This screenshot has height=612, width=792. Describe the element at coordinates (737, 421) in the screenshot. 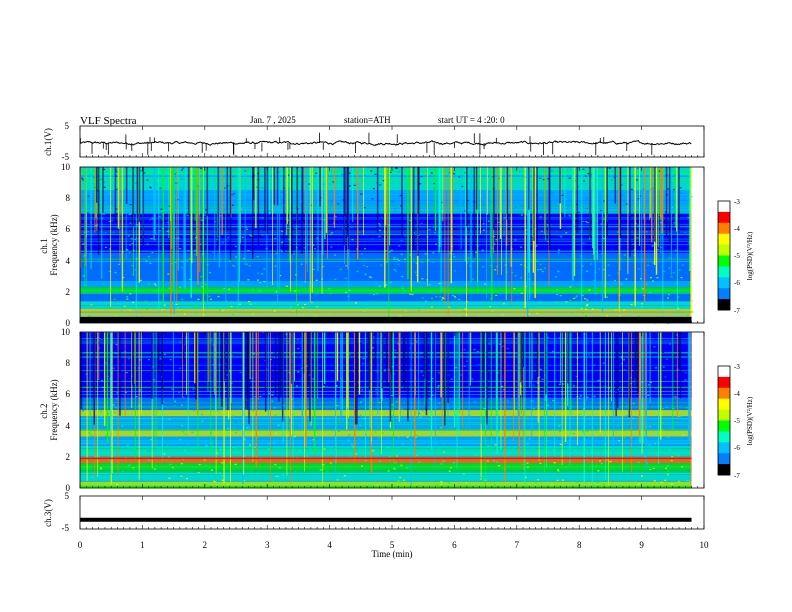

I see `ch2-cb-tick-minus5: -5` at that location.